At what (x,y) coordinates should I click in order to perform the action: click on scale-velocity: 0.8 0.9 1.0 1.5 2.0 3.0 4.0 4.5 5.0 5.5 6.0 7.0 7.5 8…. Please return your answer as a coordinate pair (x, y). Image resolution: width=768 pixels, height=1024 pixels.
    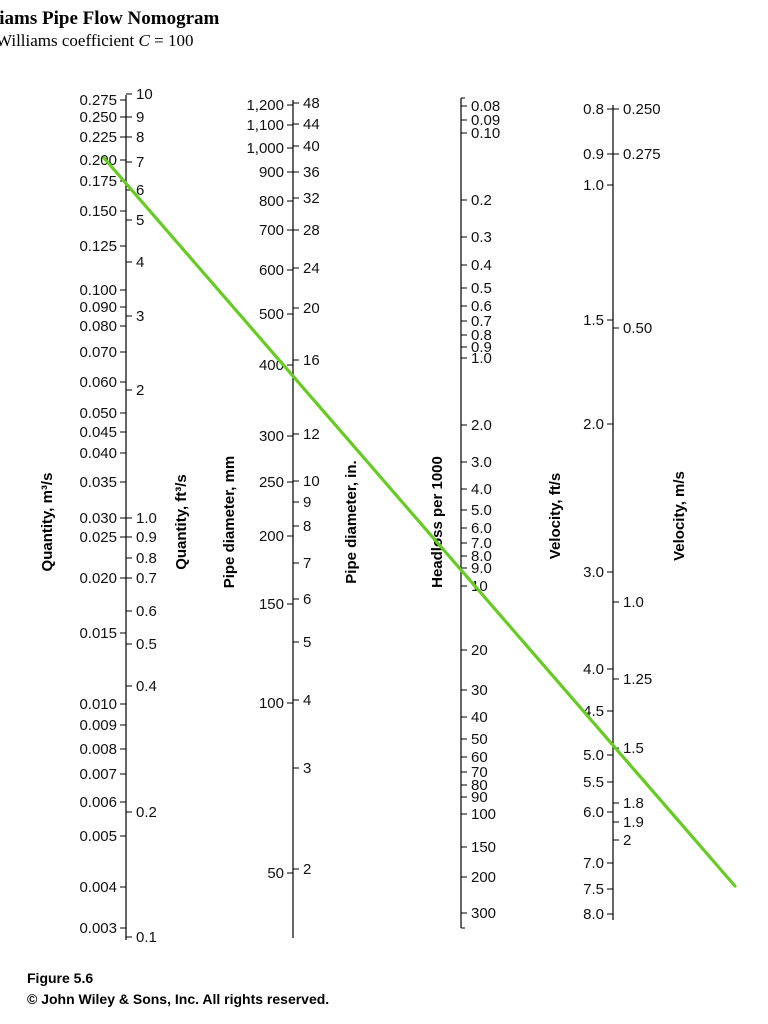
    Looking at the image, I should click on (617, 512).